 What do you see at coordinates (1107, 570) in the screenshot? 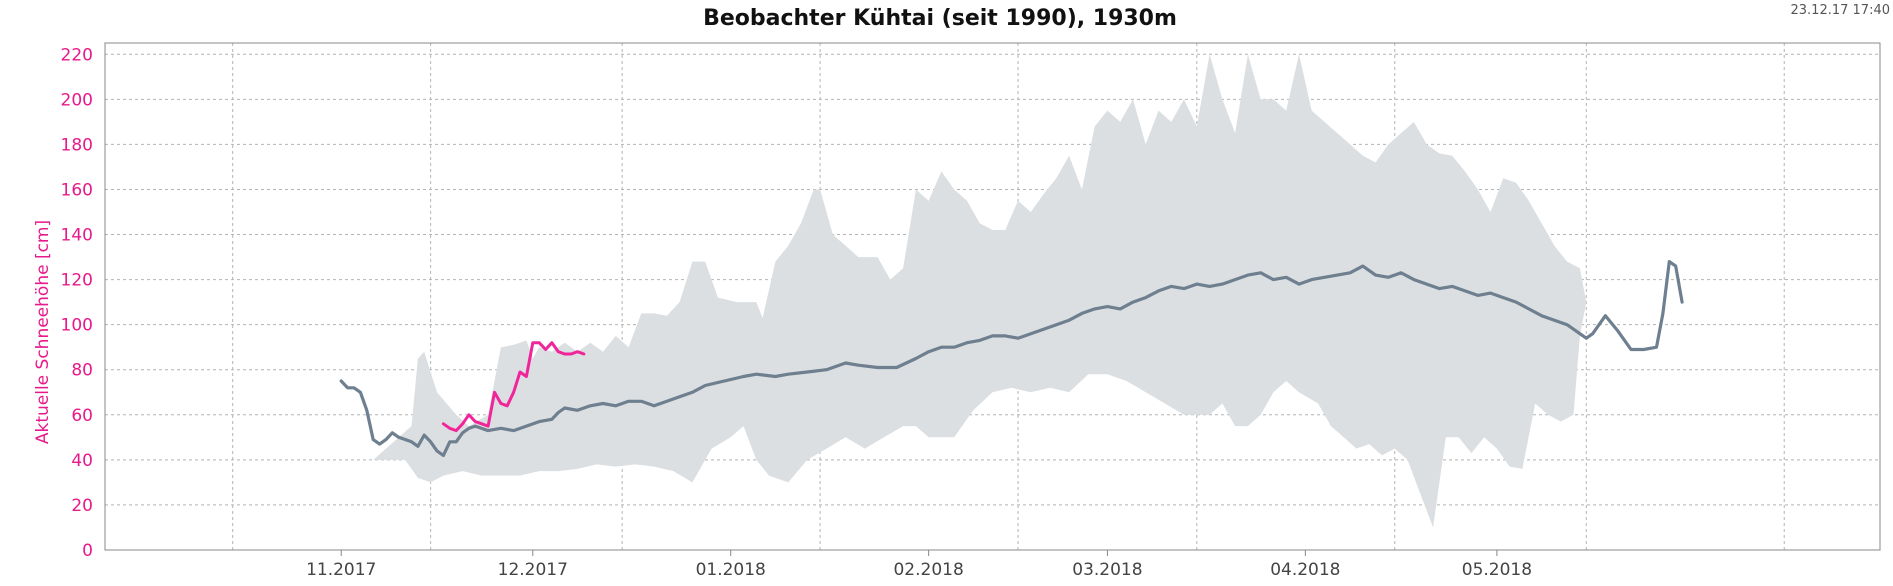
I see `x-tick-label: 03.2018` at bounding box center [1107, 570].